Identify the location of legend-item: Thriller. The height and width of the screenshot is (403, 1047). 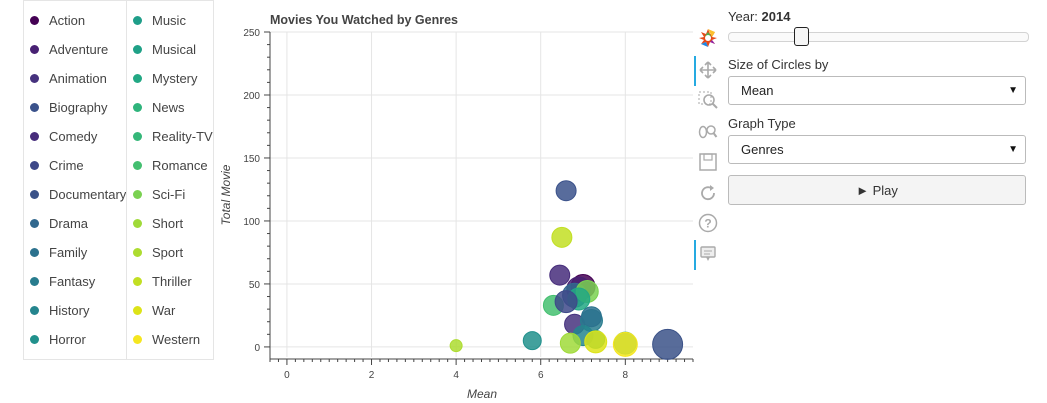
(162, 281).